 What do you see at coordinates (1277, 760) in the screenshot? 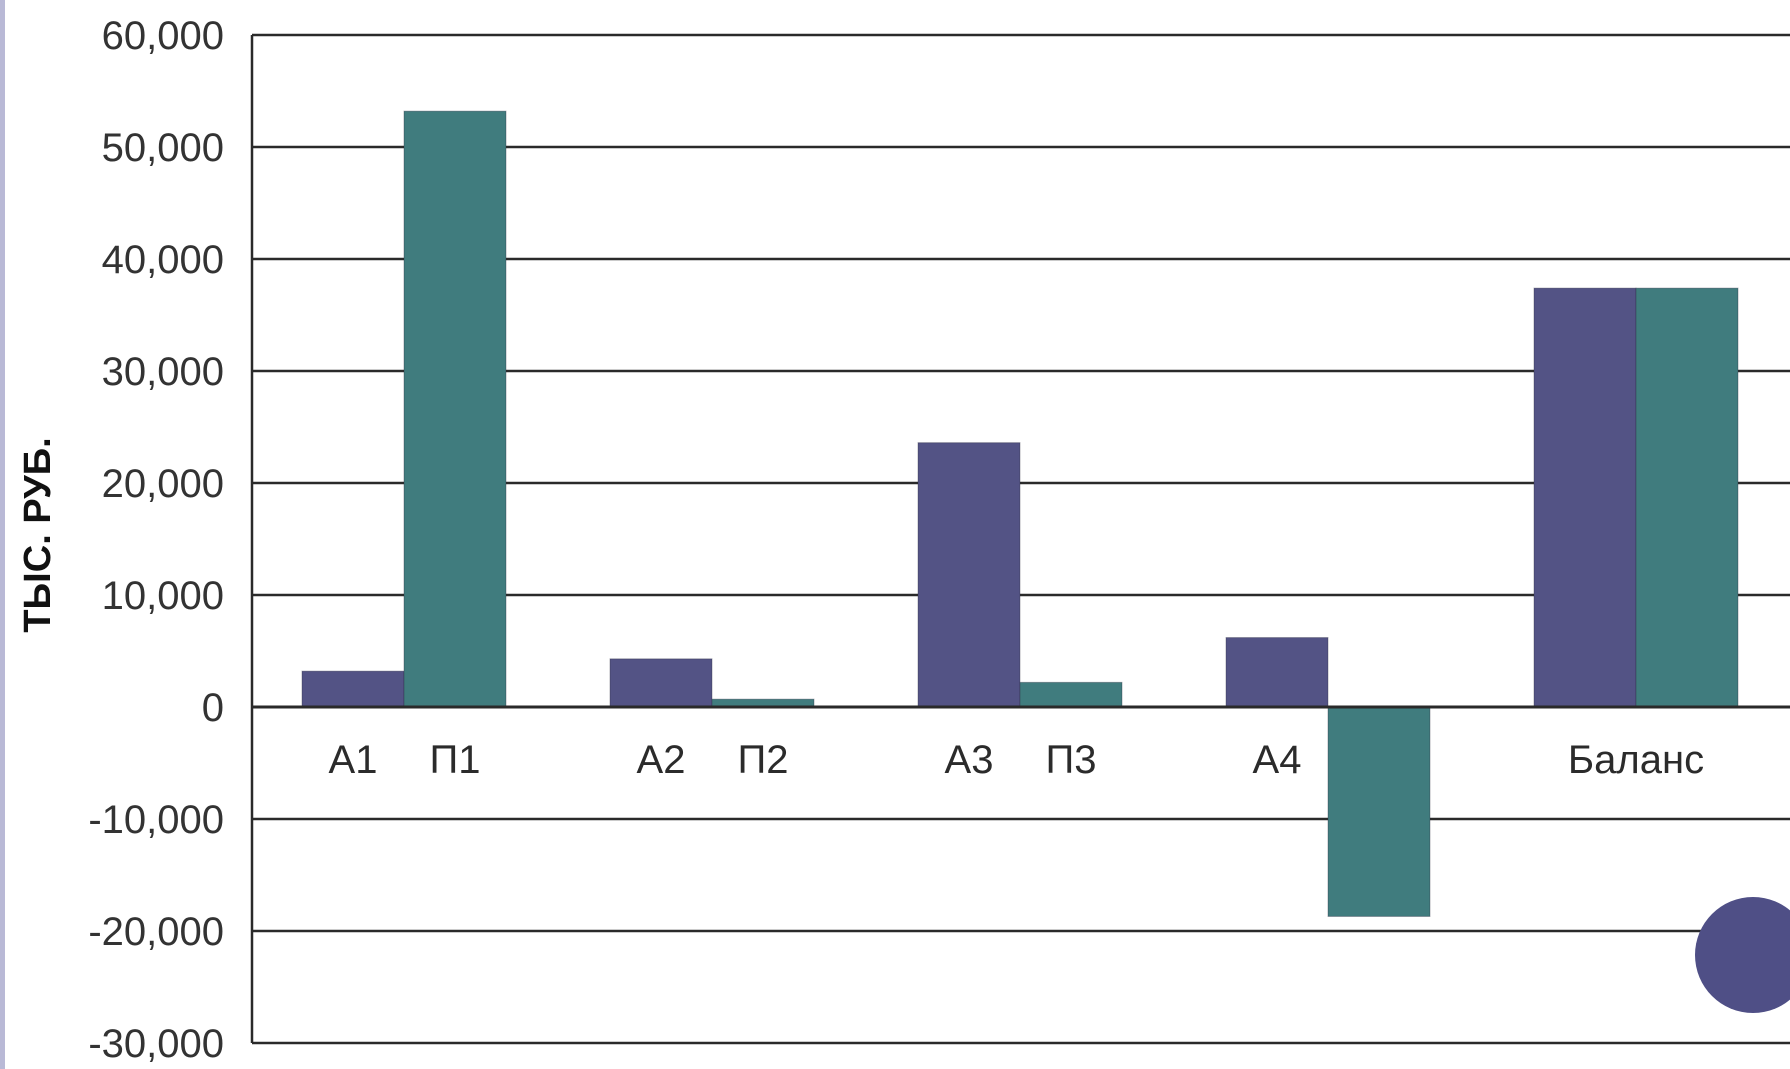
I see `bar-label: А4` at bounding box center [1277, 760].